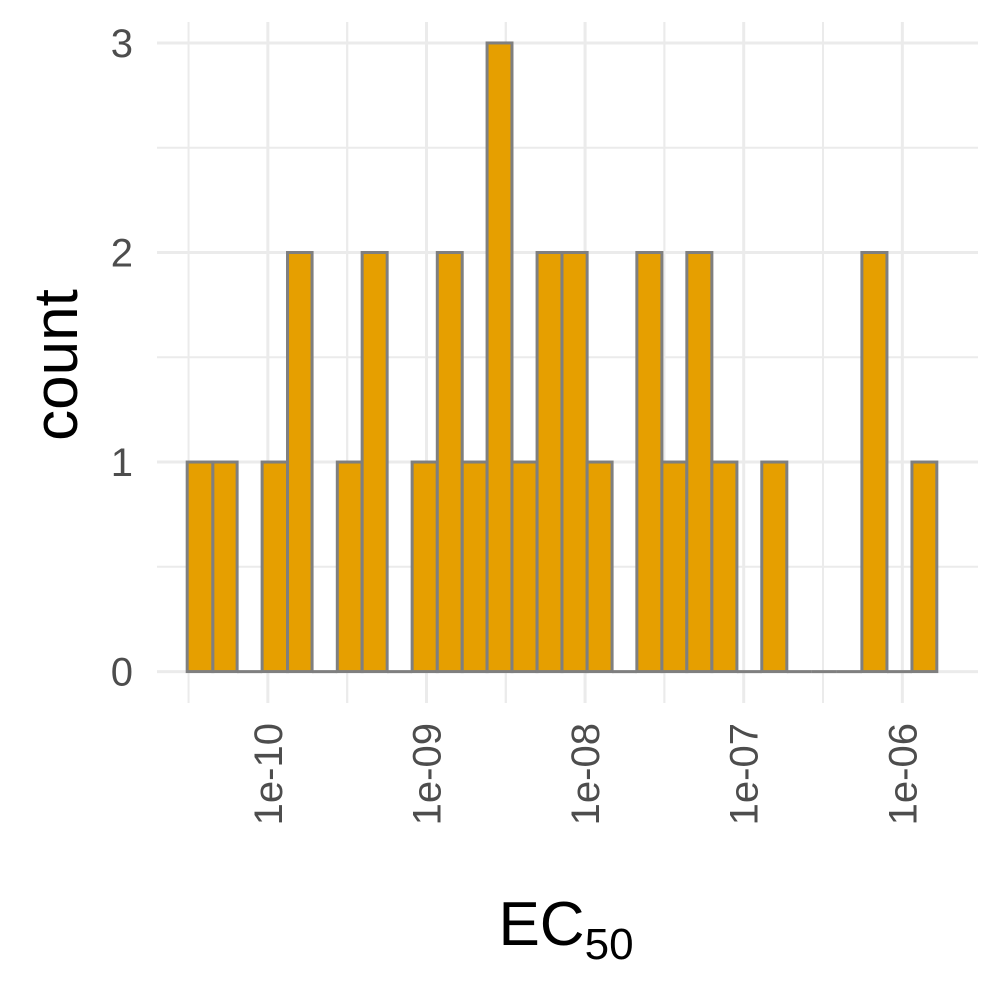 The height and width of the screenshot is (1000, 1000). What do you see at coordinates (56, 365) in the screenshot?
I see `y-axis-title: count` at bounding box center [56, 365].